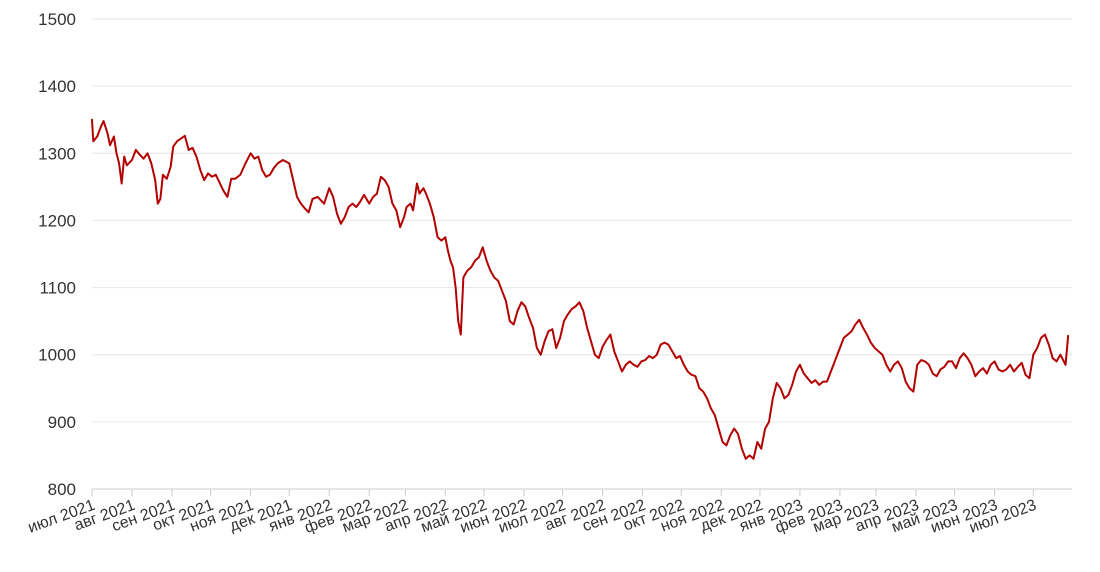 This screenshot has width=1100, height=572. I want to click on y-axis-tick-labels: 800 900 1000 1100 1200 1300 1400 1500, so click(57, 254).